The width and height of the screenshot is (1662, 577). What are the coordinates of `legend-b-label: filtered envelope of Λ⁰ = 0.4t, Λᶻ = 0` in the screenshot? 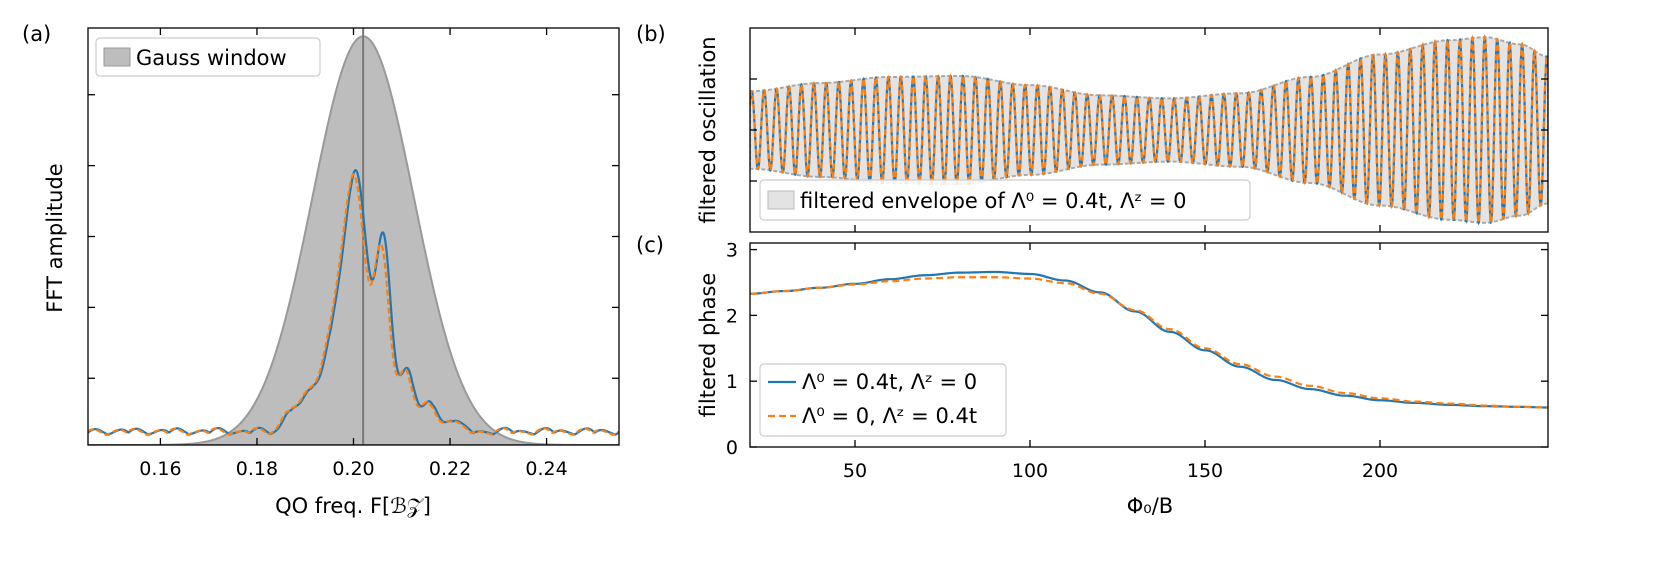 It's located at (993, 201).